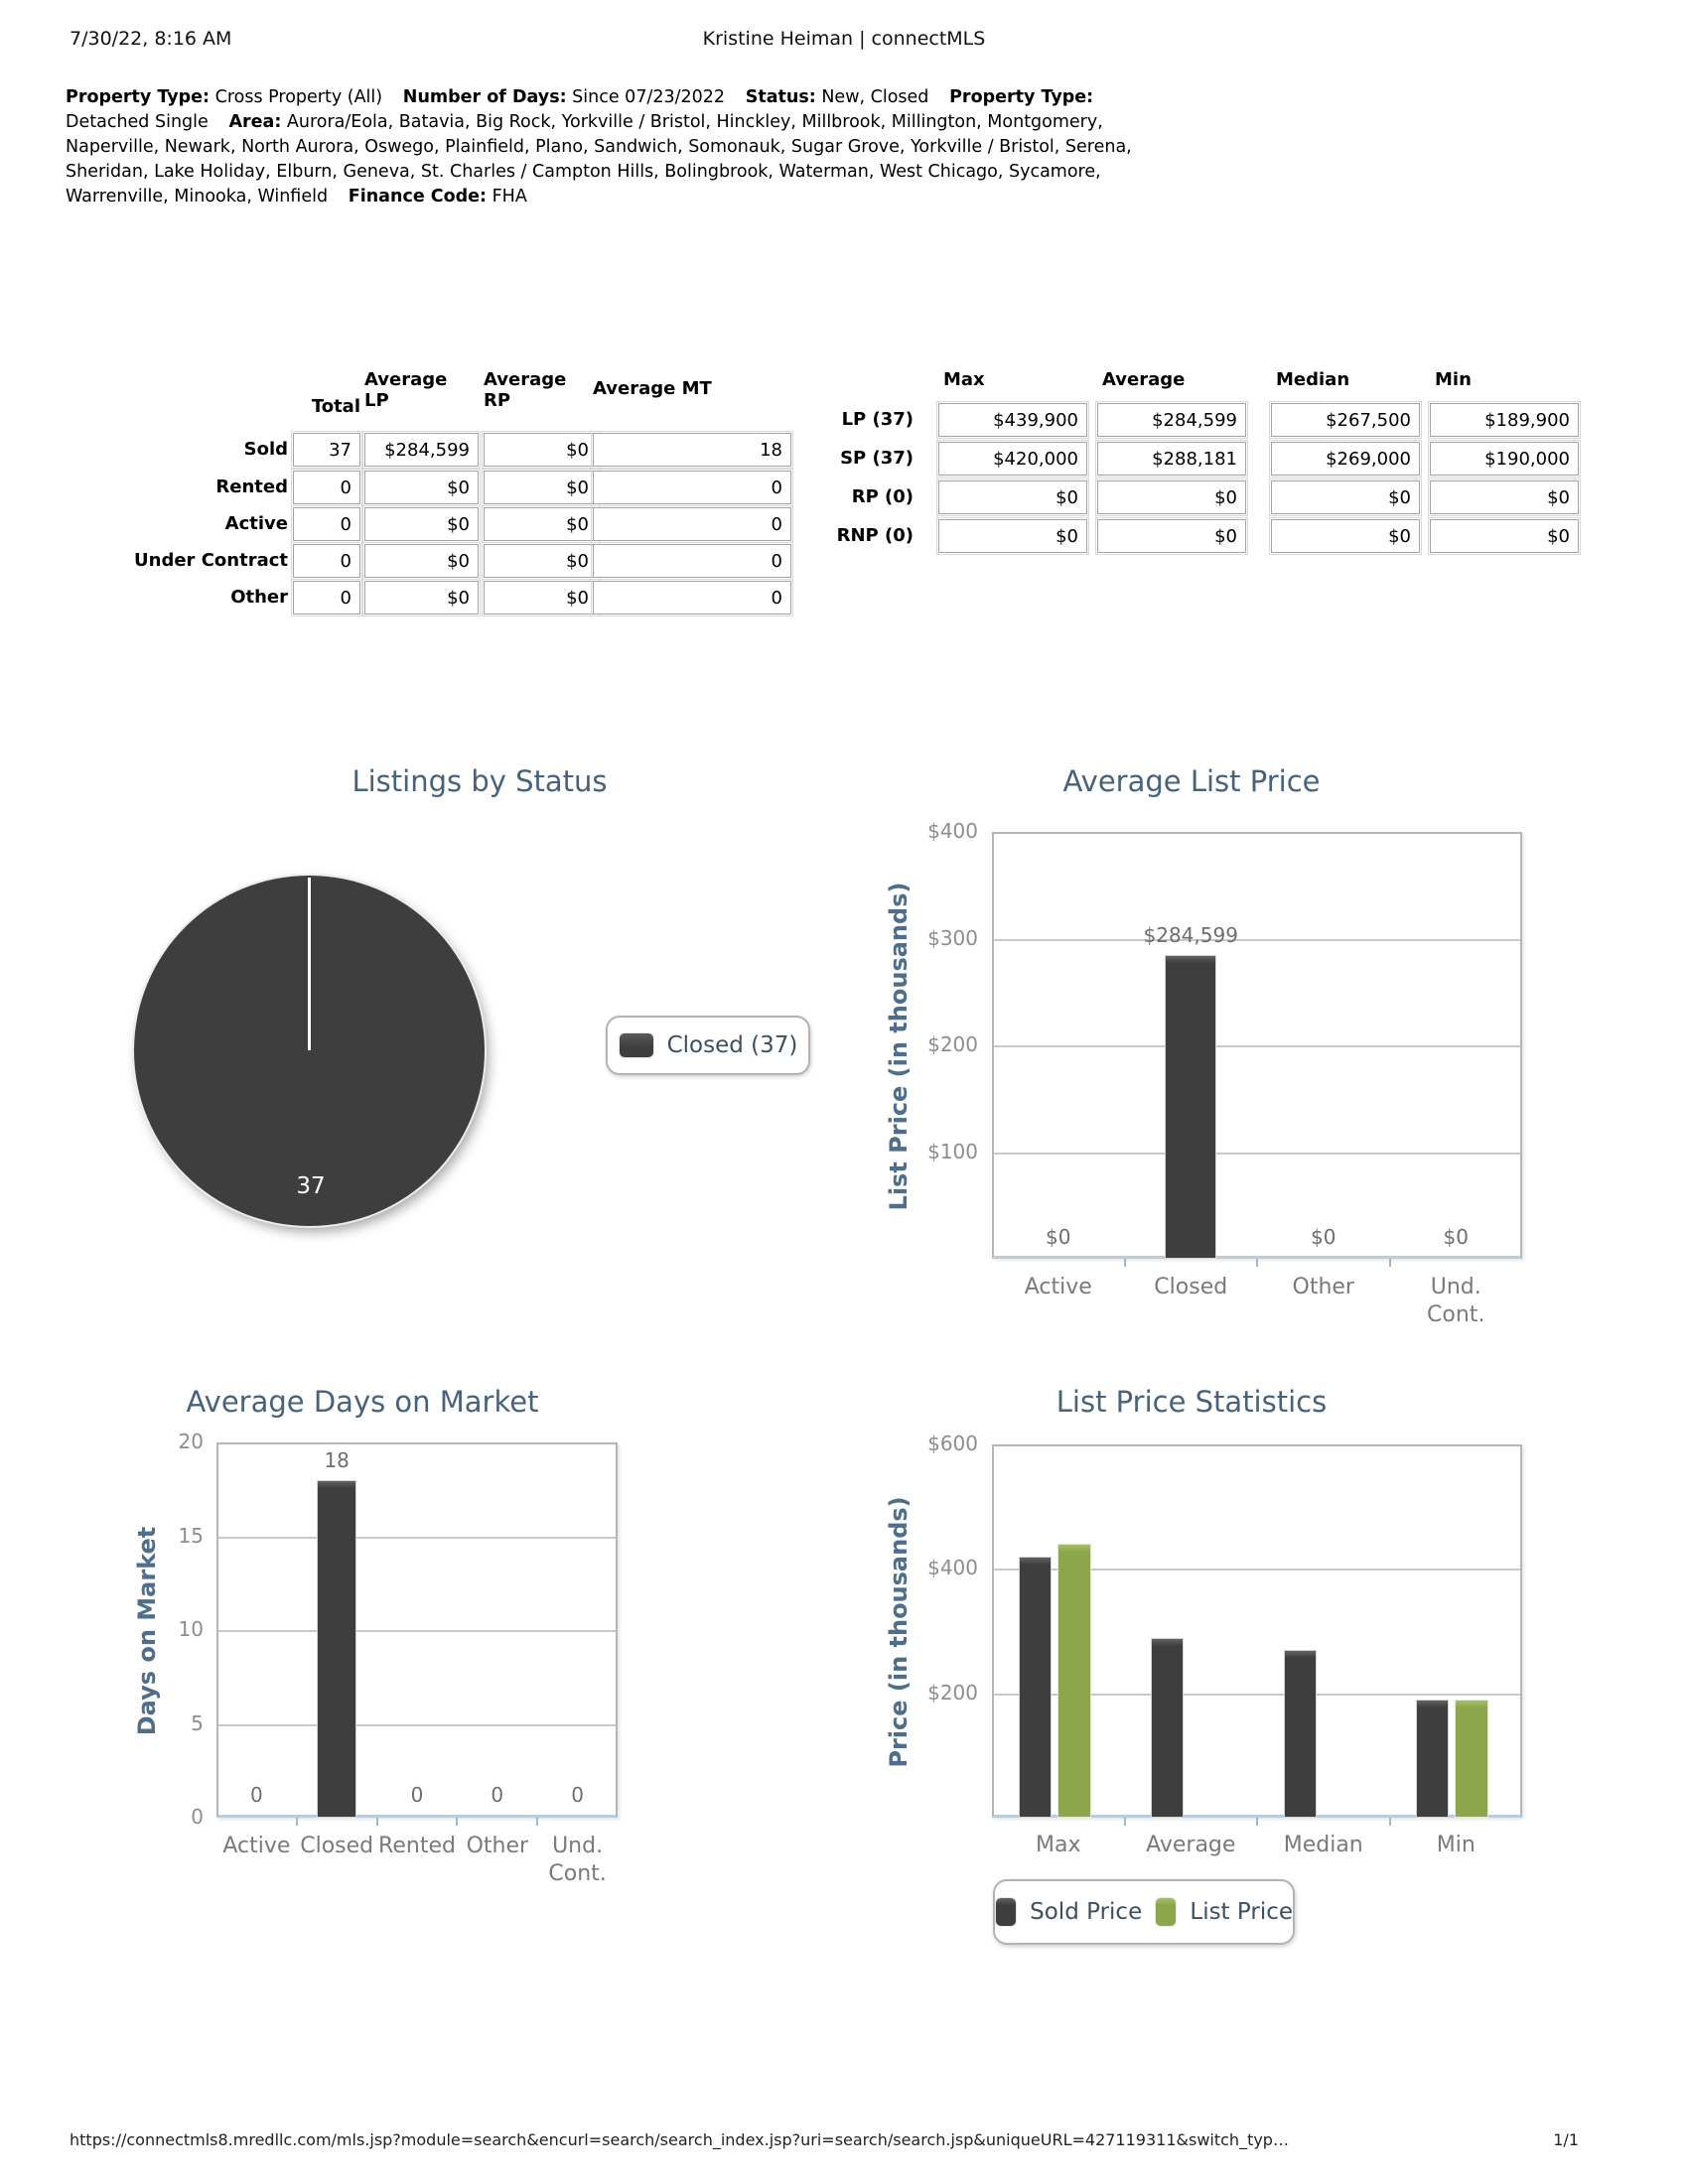 This screenshot has height=2184, width=1688. I want to click on summary-left-row-label: Sold, so click(265, 449).